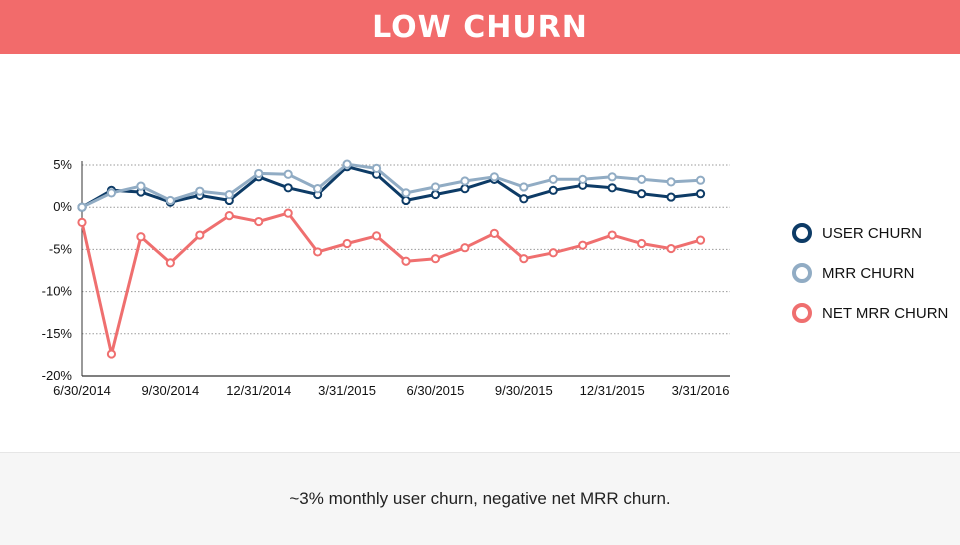 This screenshot has height=545, width=960. Describe the element at coordinates (62, 206) in the screenshot. I see `y-tick-label: 0%` at that location.